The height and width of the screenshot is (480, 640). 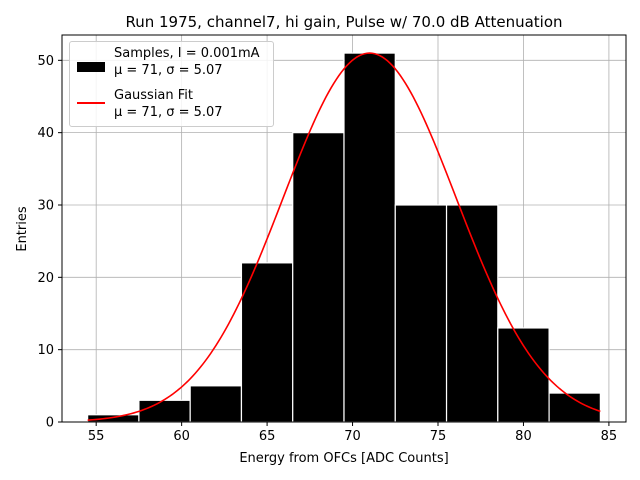 What do you see at coordinates (168, 104) in the screenshot?
I see `legend-fit-text: Gaussian Fit μ = 71, σ = 5.07` at bounding box center [168, 104].